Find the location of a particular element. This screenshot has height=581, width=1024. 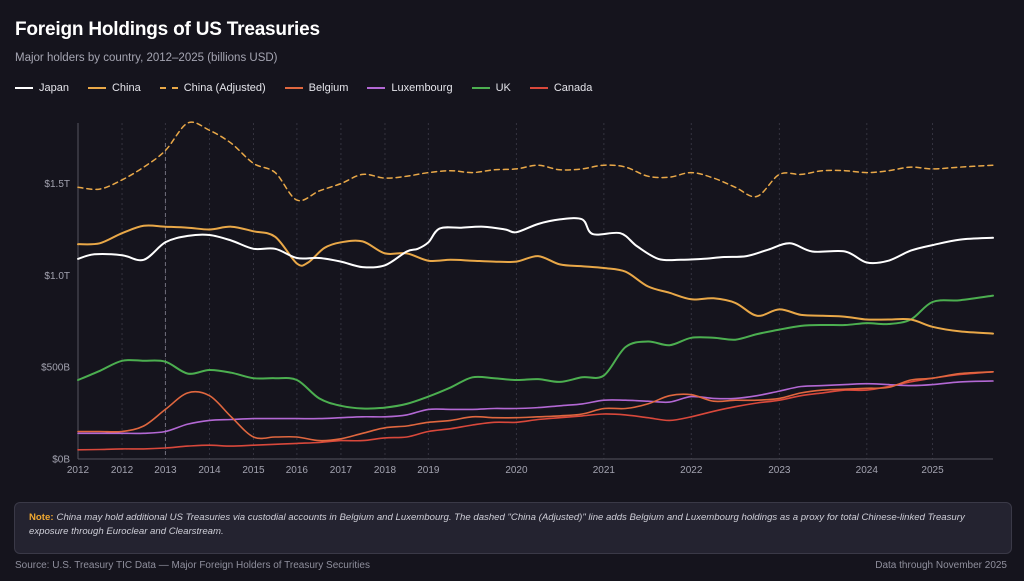

legend-item-luxembourg: Luxembourg is located at coordinates (410, 88).